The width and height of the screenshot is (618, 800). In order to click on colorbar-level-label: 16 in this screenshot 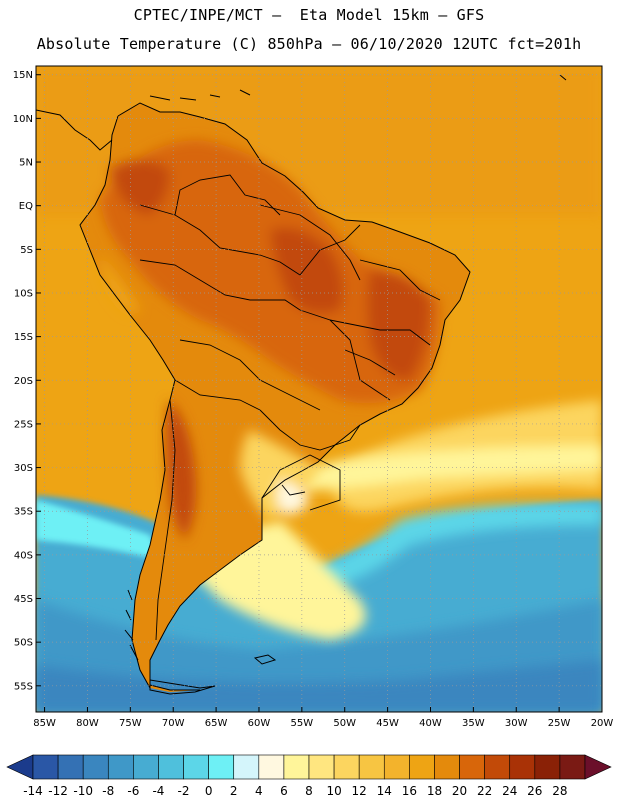, I will do `click(409, 791)`.